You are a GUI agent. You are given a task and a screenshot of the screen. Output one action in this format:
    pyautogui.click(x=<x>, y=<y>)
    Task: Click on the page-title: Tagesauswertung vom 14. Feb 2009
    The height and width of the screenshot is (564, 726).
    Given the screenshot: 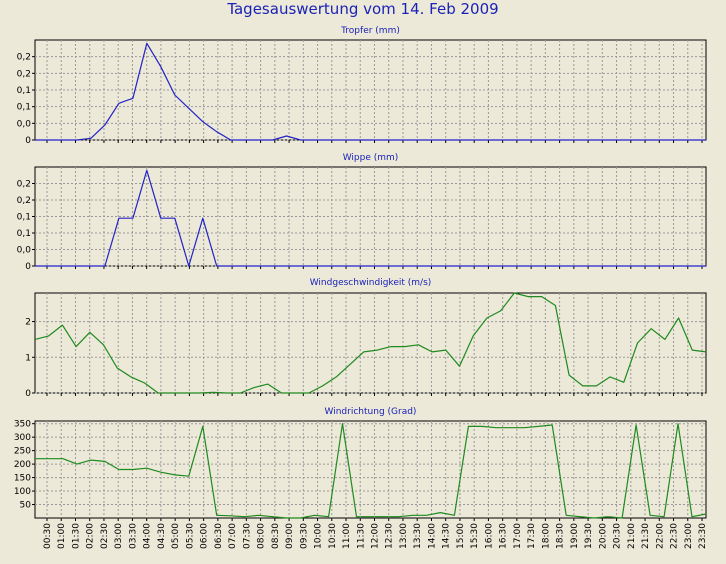 What is the action you would take?
    pyautogui.click(x=363, y=9)
    